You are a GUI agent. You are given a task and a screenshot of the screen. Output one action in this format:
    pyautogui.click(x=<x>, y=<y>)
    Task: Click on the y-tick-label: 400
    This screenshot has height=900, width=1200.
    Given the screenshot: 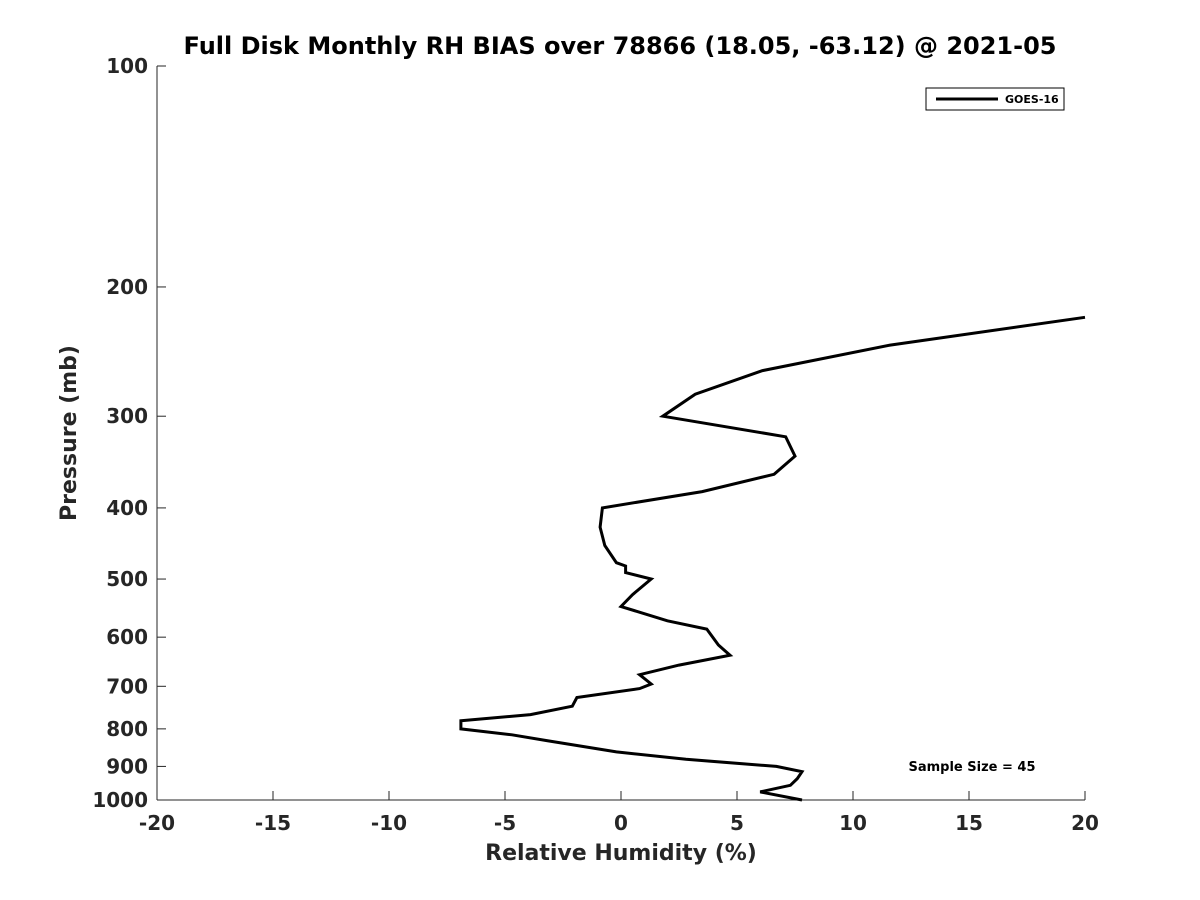 What is the action you would take?
    pyautogui.click(x=127, y=508)
    